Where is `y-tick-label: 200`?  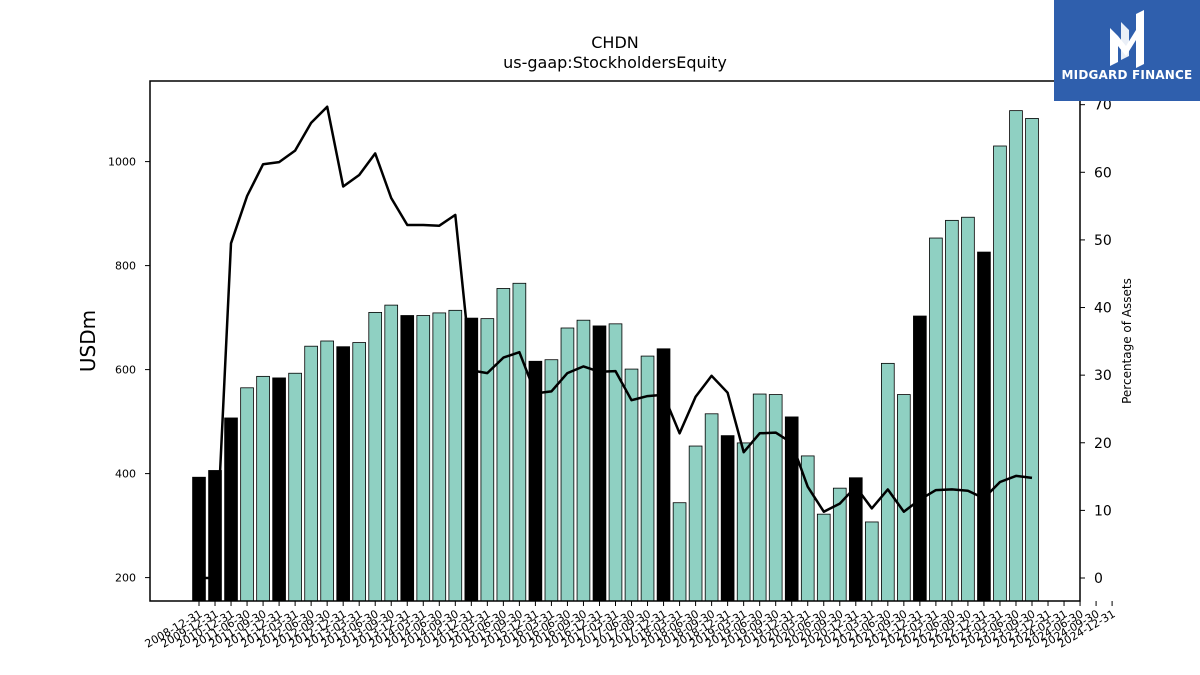 y-tick-label: 200 is located at coordinates (125, 578).